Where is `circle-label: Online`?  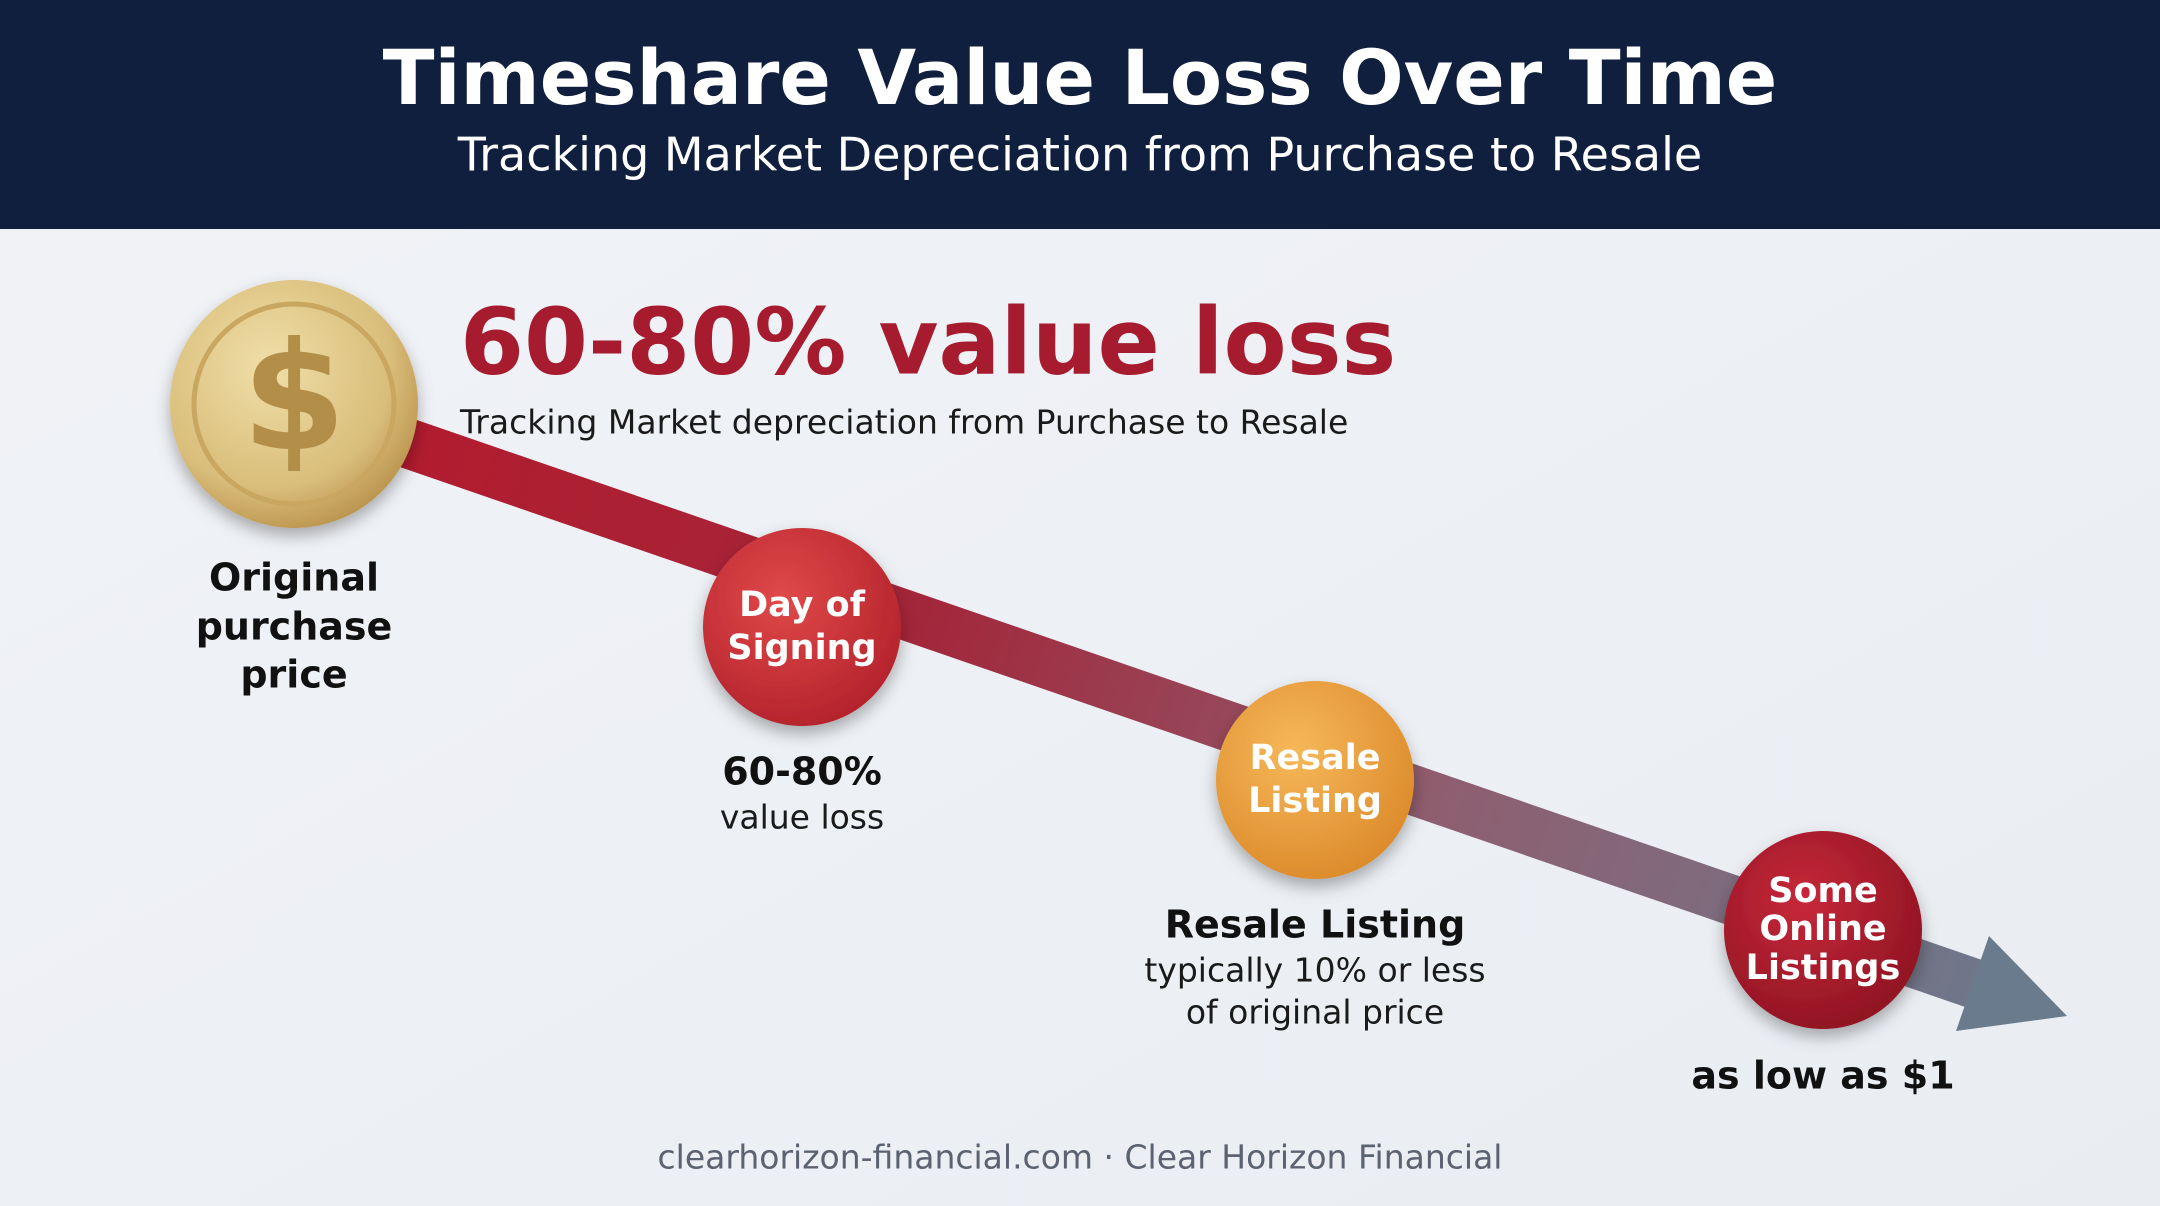 circle-label: Online is located at coordinates (1822, 929).